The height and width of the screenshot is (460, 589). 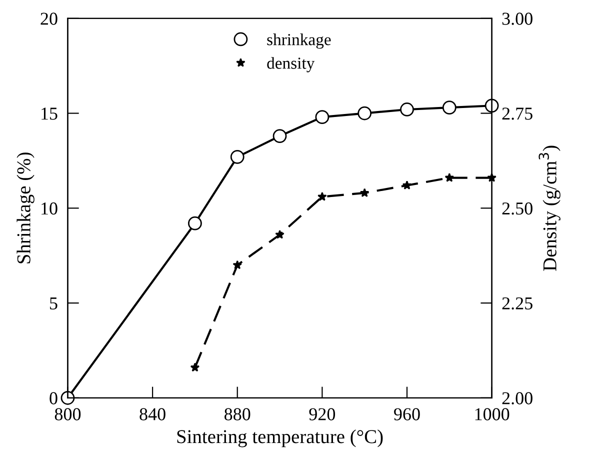 What do you see at coordinates (517, 114) in the screenshot?
I see `y2-tick-label: 2.75` at bounding box center [517, 114].